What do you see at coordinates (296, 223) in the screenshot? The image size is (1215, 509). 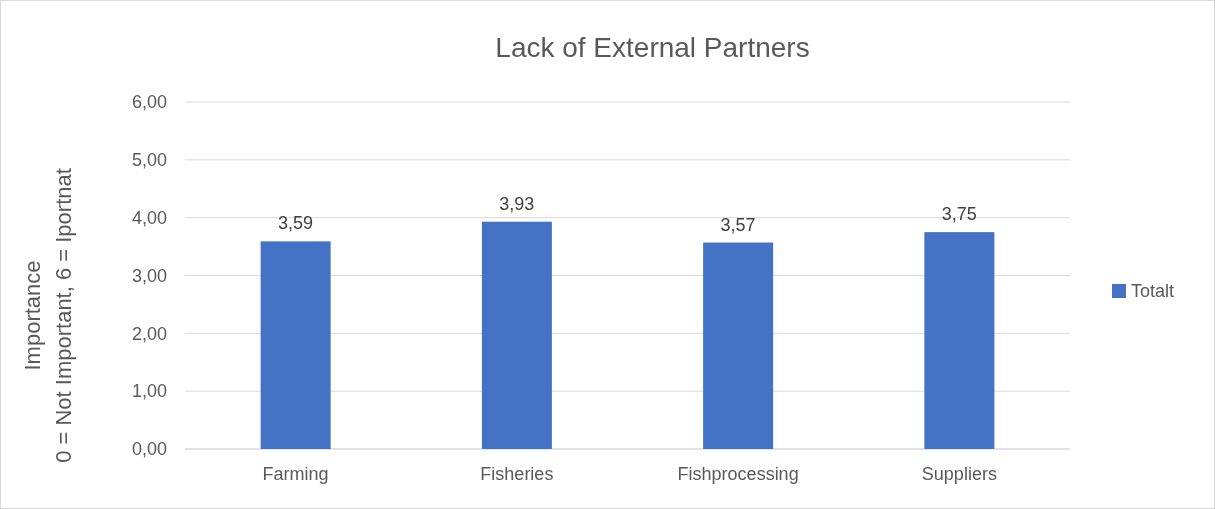 I see `data-label: 3,59` at bounding box center [296, 223].